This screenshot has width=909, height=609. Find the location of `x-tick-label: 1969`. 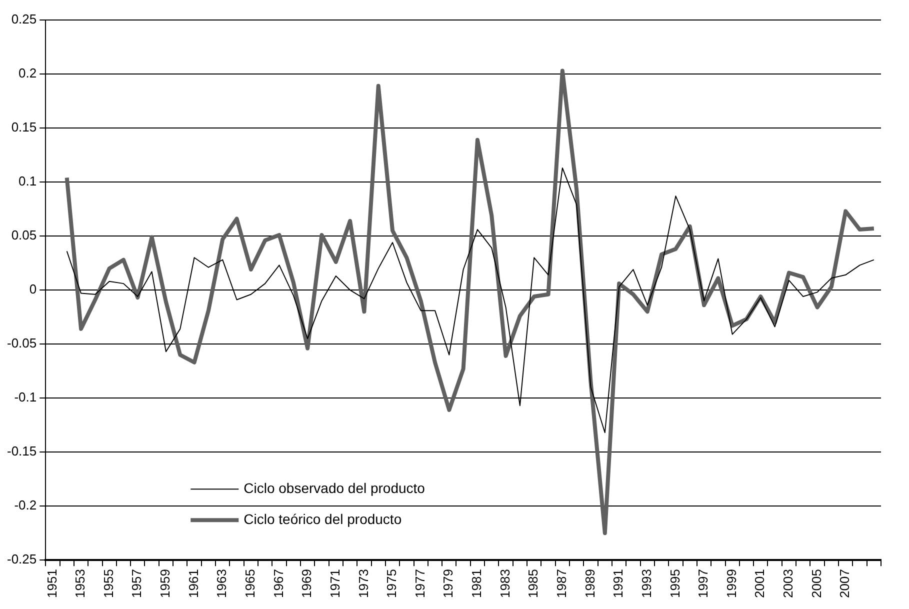

x-tick-label: 1969 is located at coordinates (306, 583).